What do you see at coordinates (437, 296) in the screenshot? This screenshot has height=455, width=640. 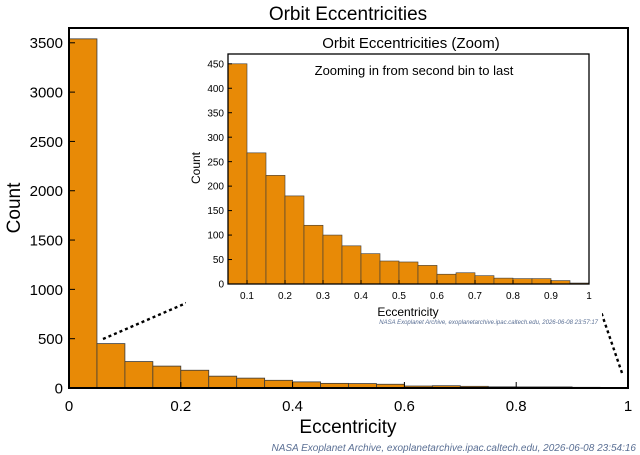 I see `inset-x-tick-label: 0.6` at bounding box center [437, 296].